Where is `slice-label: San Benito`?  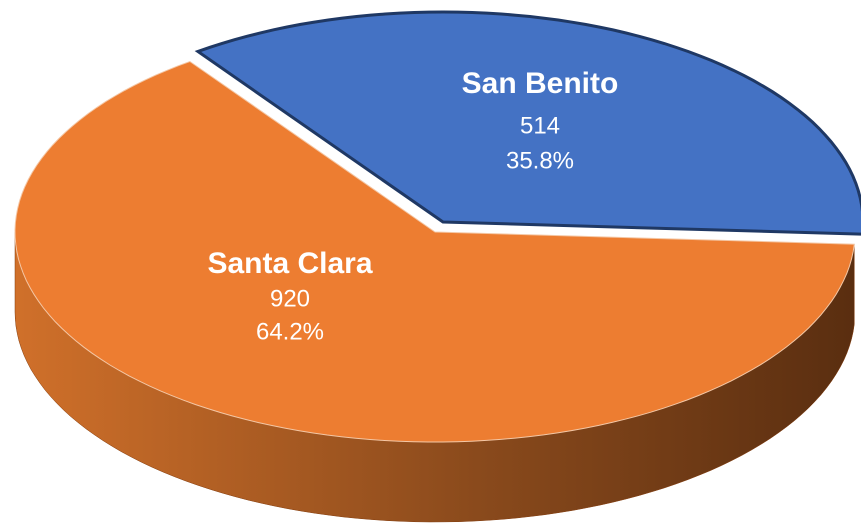 slice-label: San Benito is located at coordinates (540, 83).